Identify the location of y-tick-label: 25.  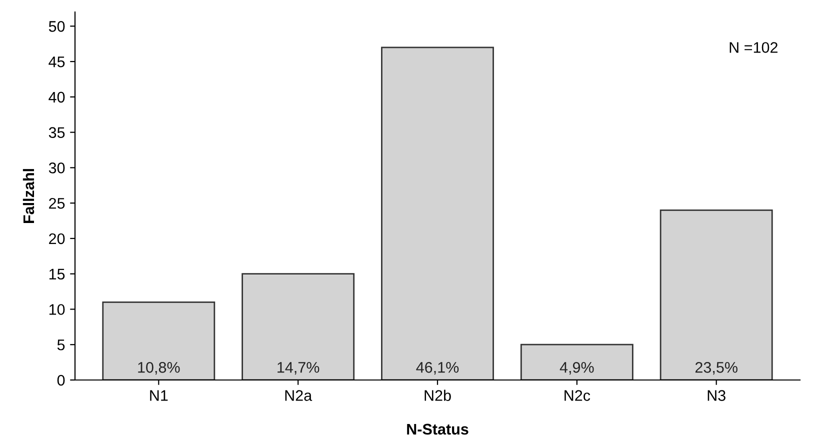
(57, 203).